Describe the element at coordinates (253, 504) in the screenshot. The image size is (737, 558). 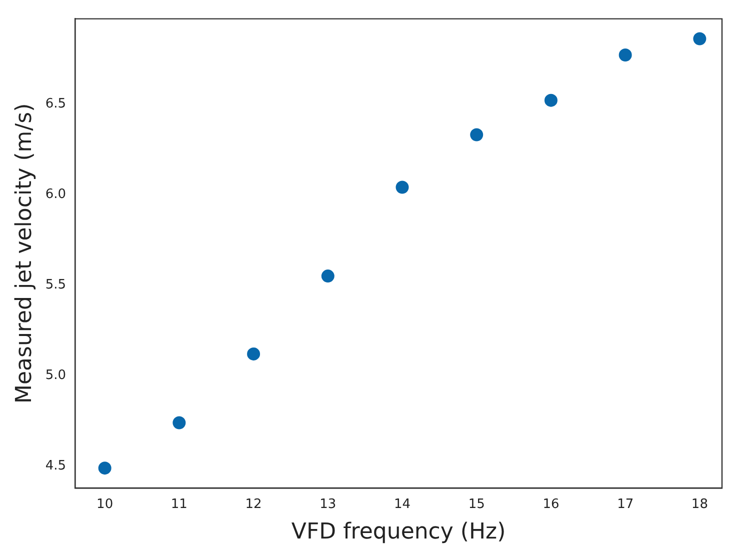
I see `x-tick-label: 12` at that location.